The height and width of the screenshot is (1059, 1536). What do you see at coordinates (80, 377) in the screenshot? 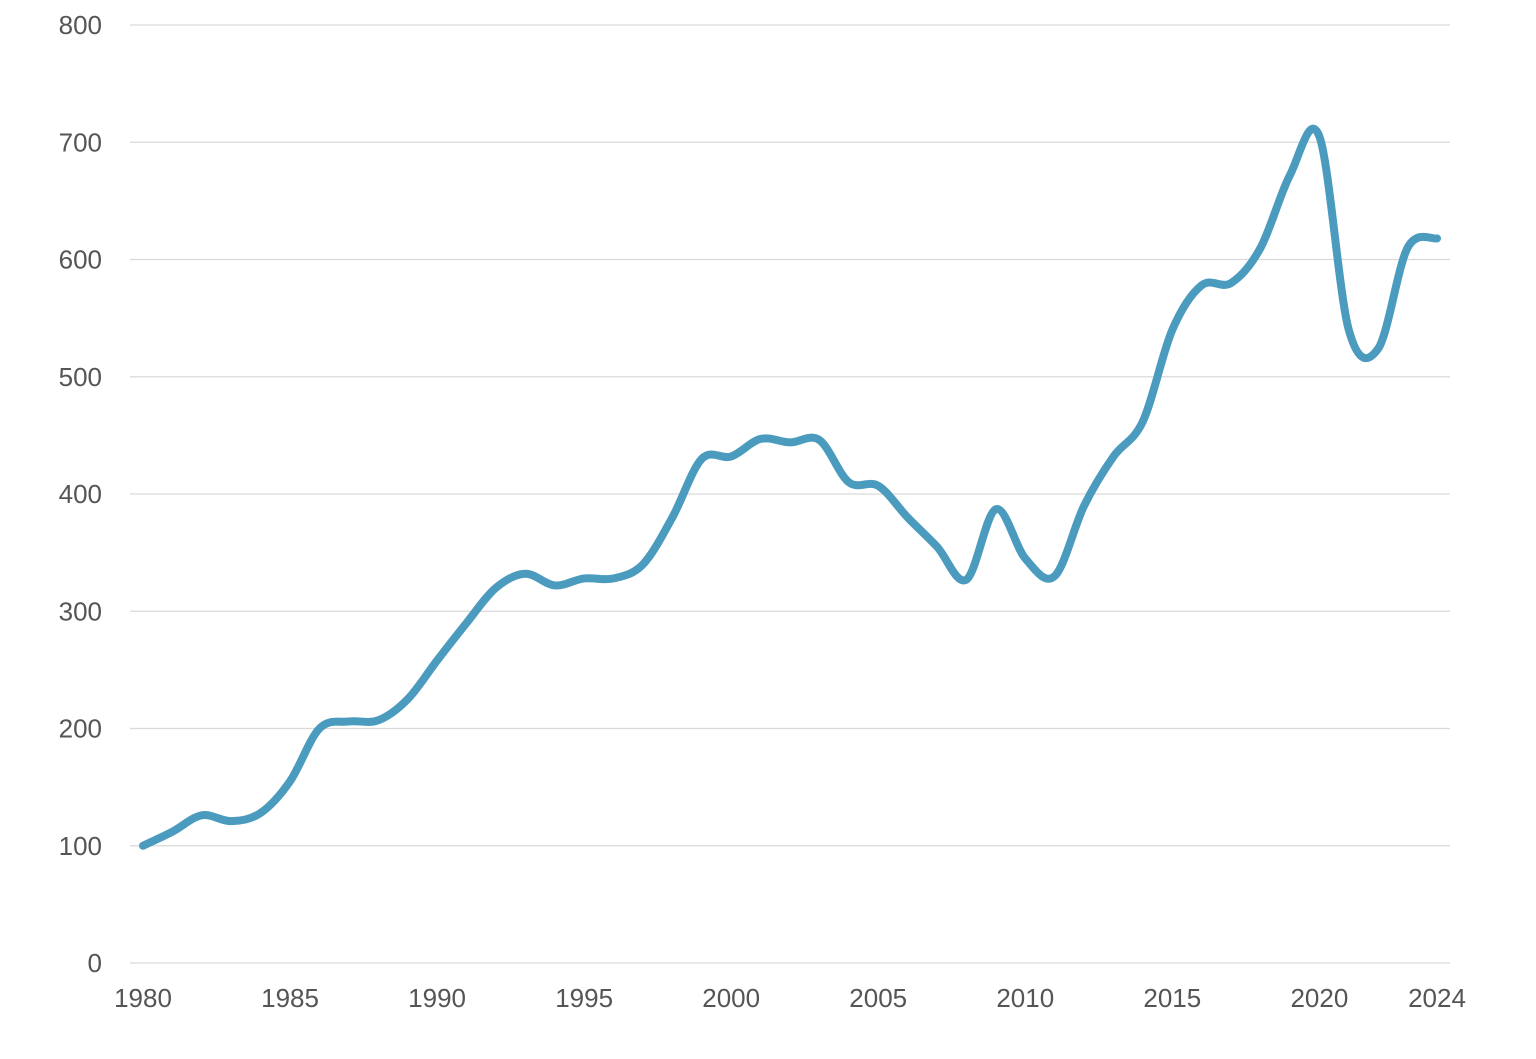
I see `y-tick-label: 500` at bounding box center [80, 377].